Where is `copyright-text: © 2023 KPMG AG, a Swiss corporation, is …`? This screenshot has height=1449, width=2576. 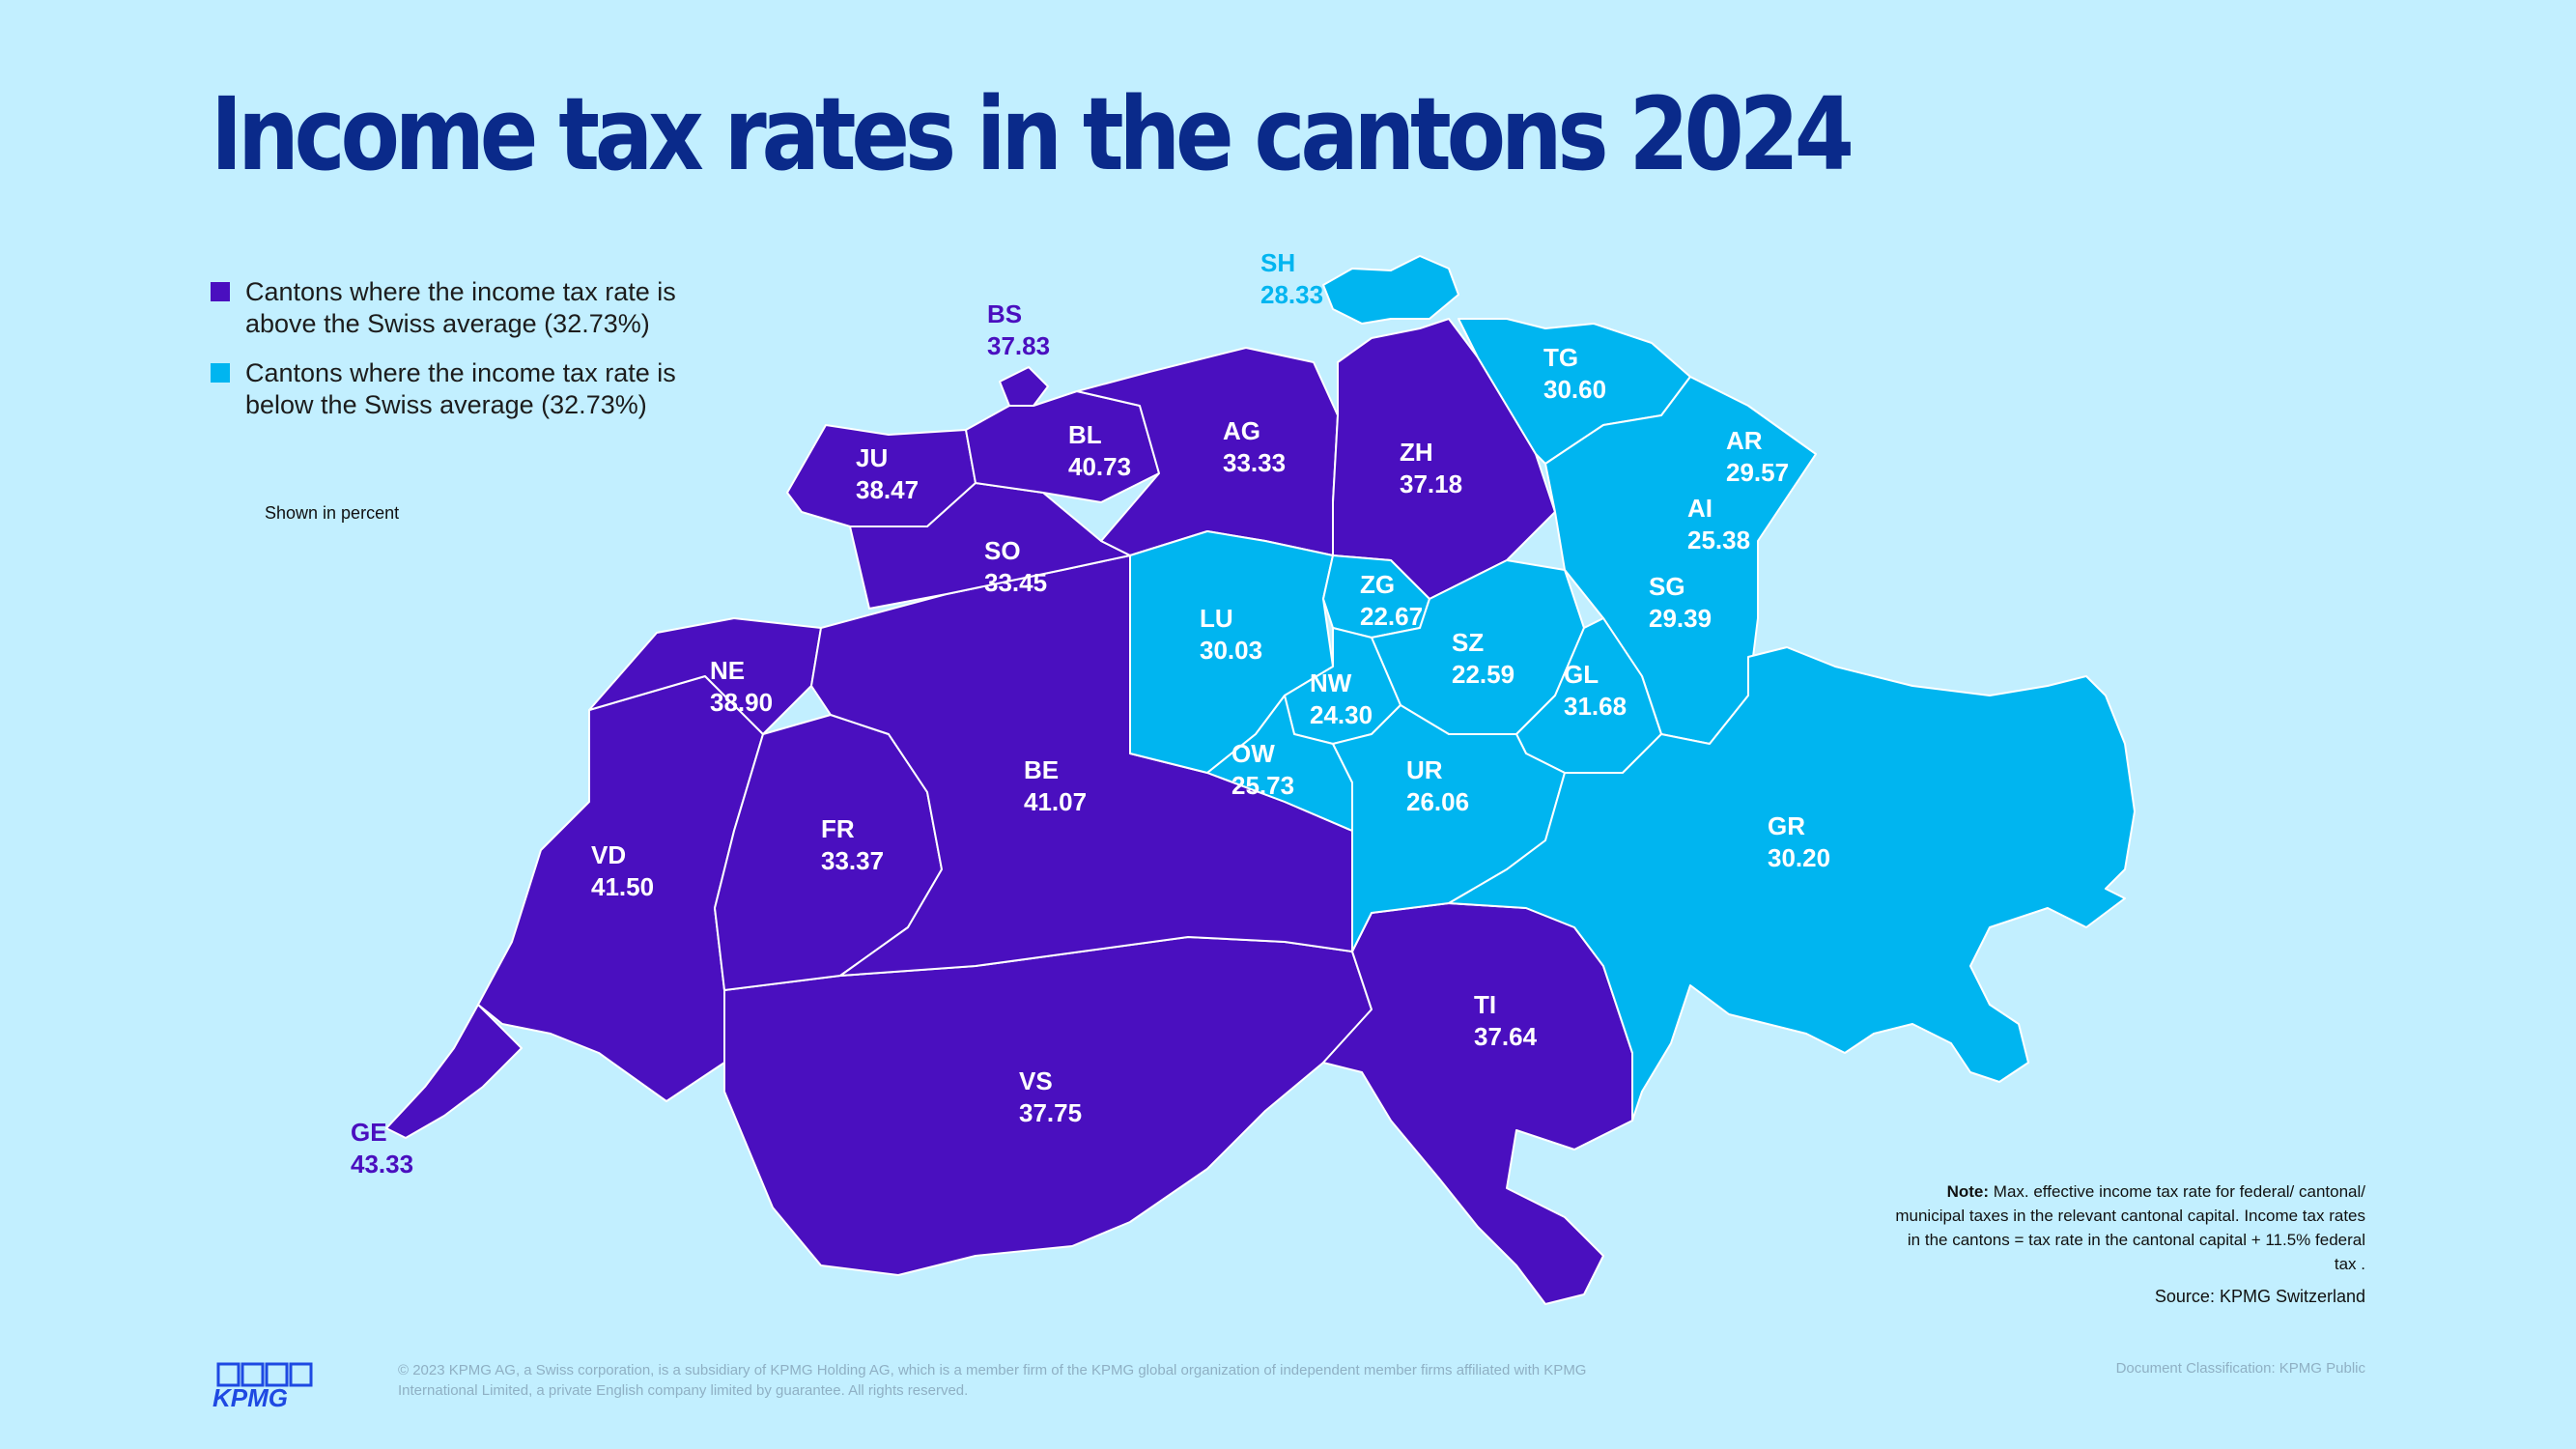 copyright-text: © 2023 KPMG AG, a Swiss corporation, is … is located at coordinates (992, 1380).